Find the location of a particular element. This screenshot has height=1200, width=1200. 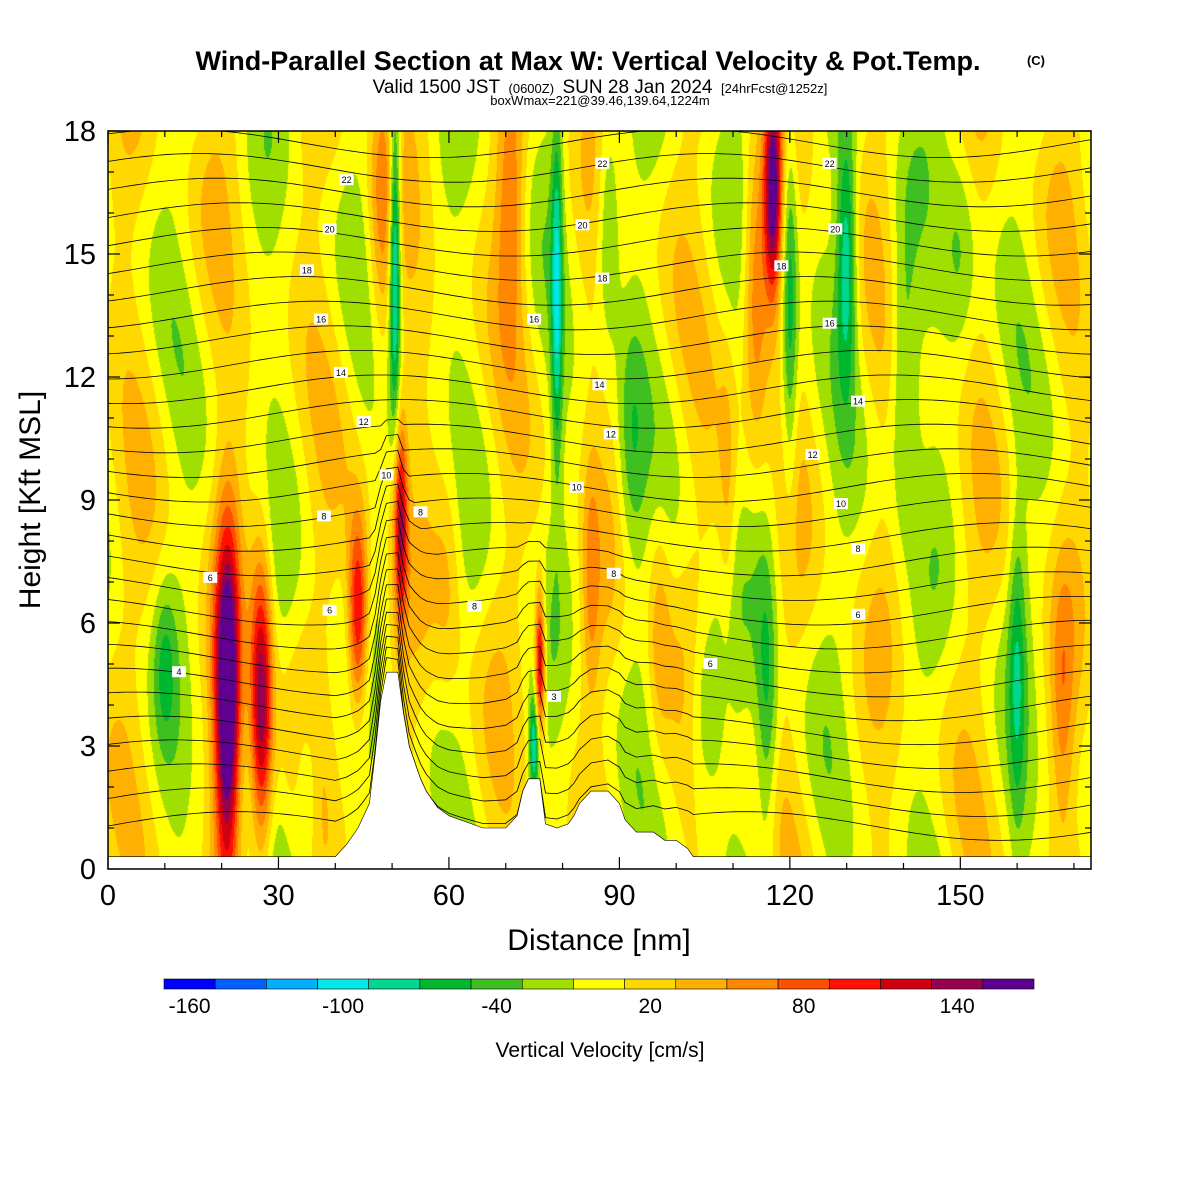

x-tick-label: 90 is located at coordinates (619, 896).